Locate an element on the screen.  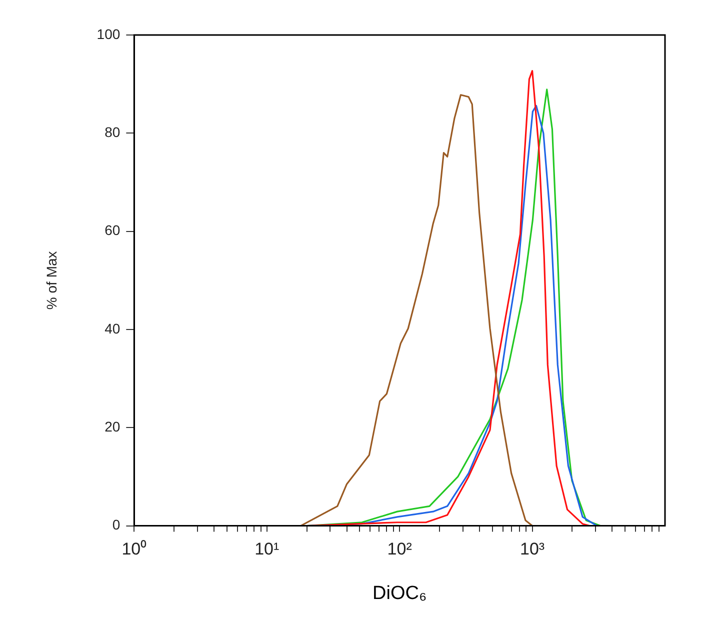
x-tick-label: 10⁰ is located at coordinates (134, 549).